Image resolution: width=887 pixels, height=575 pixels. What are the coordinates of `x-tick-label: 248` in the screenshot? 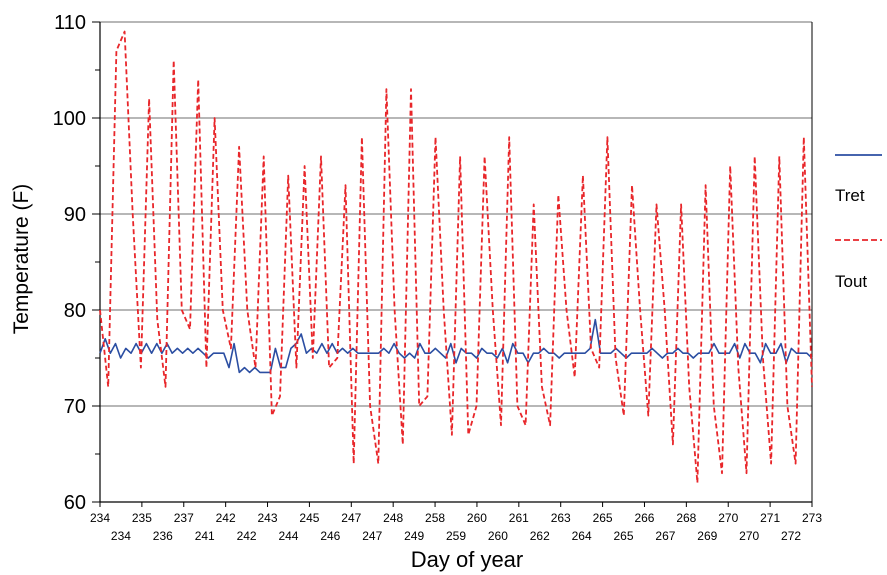 It's located at (393, 518).